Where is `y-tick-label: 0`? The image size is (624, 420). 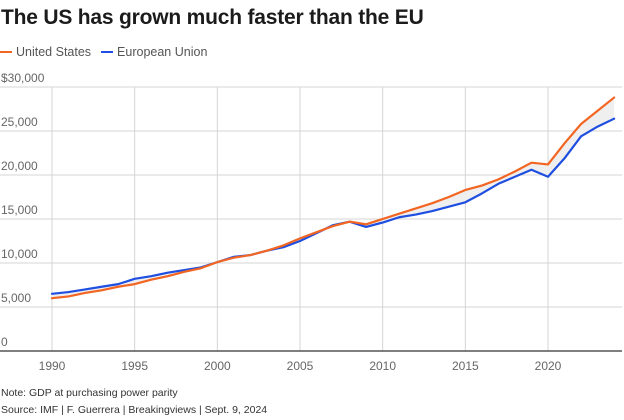 y-tick-label: 0 is located at coordinates (4, 342).